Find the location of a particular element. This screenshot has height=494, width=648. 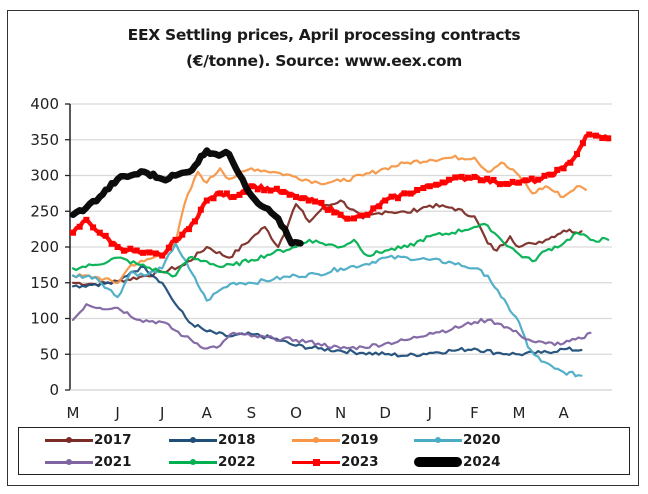

legend-item-2021: 2021 is located at coordinates (88, 462).